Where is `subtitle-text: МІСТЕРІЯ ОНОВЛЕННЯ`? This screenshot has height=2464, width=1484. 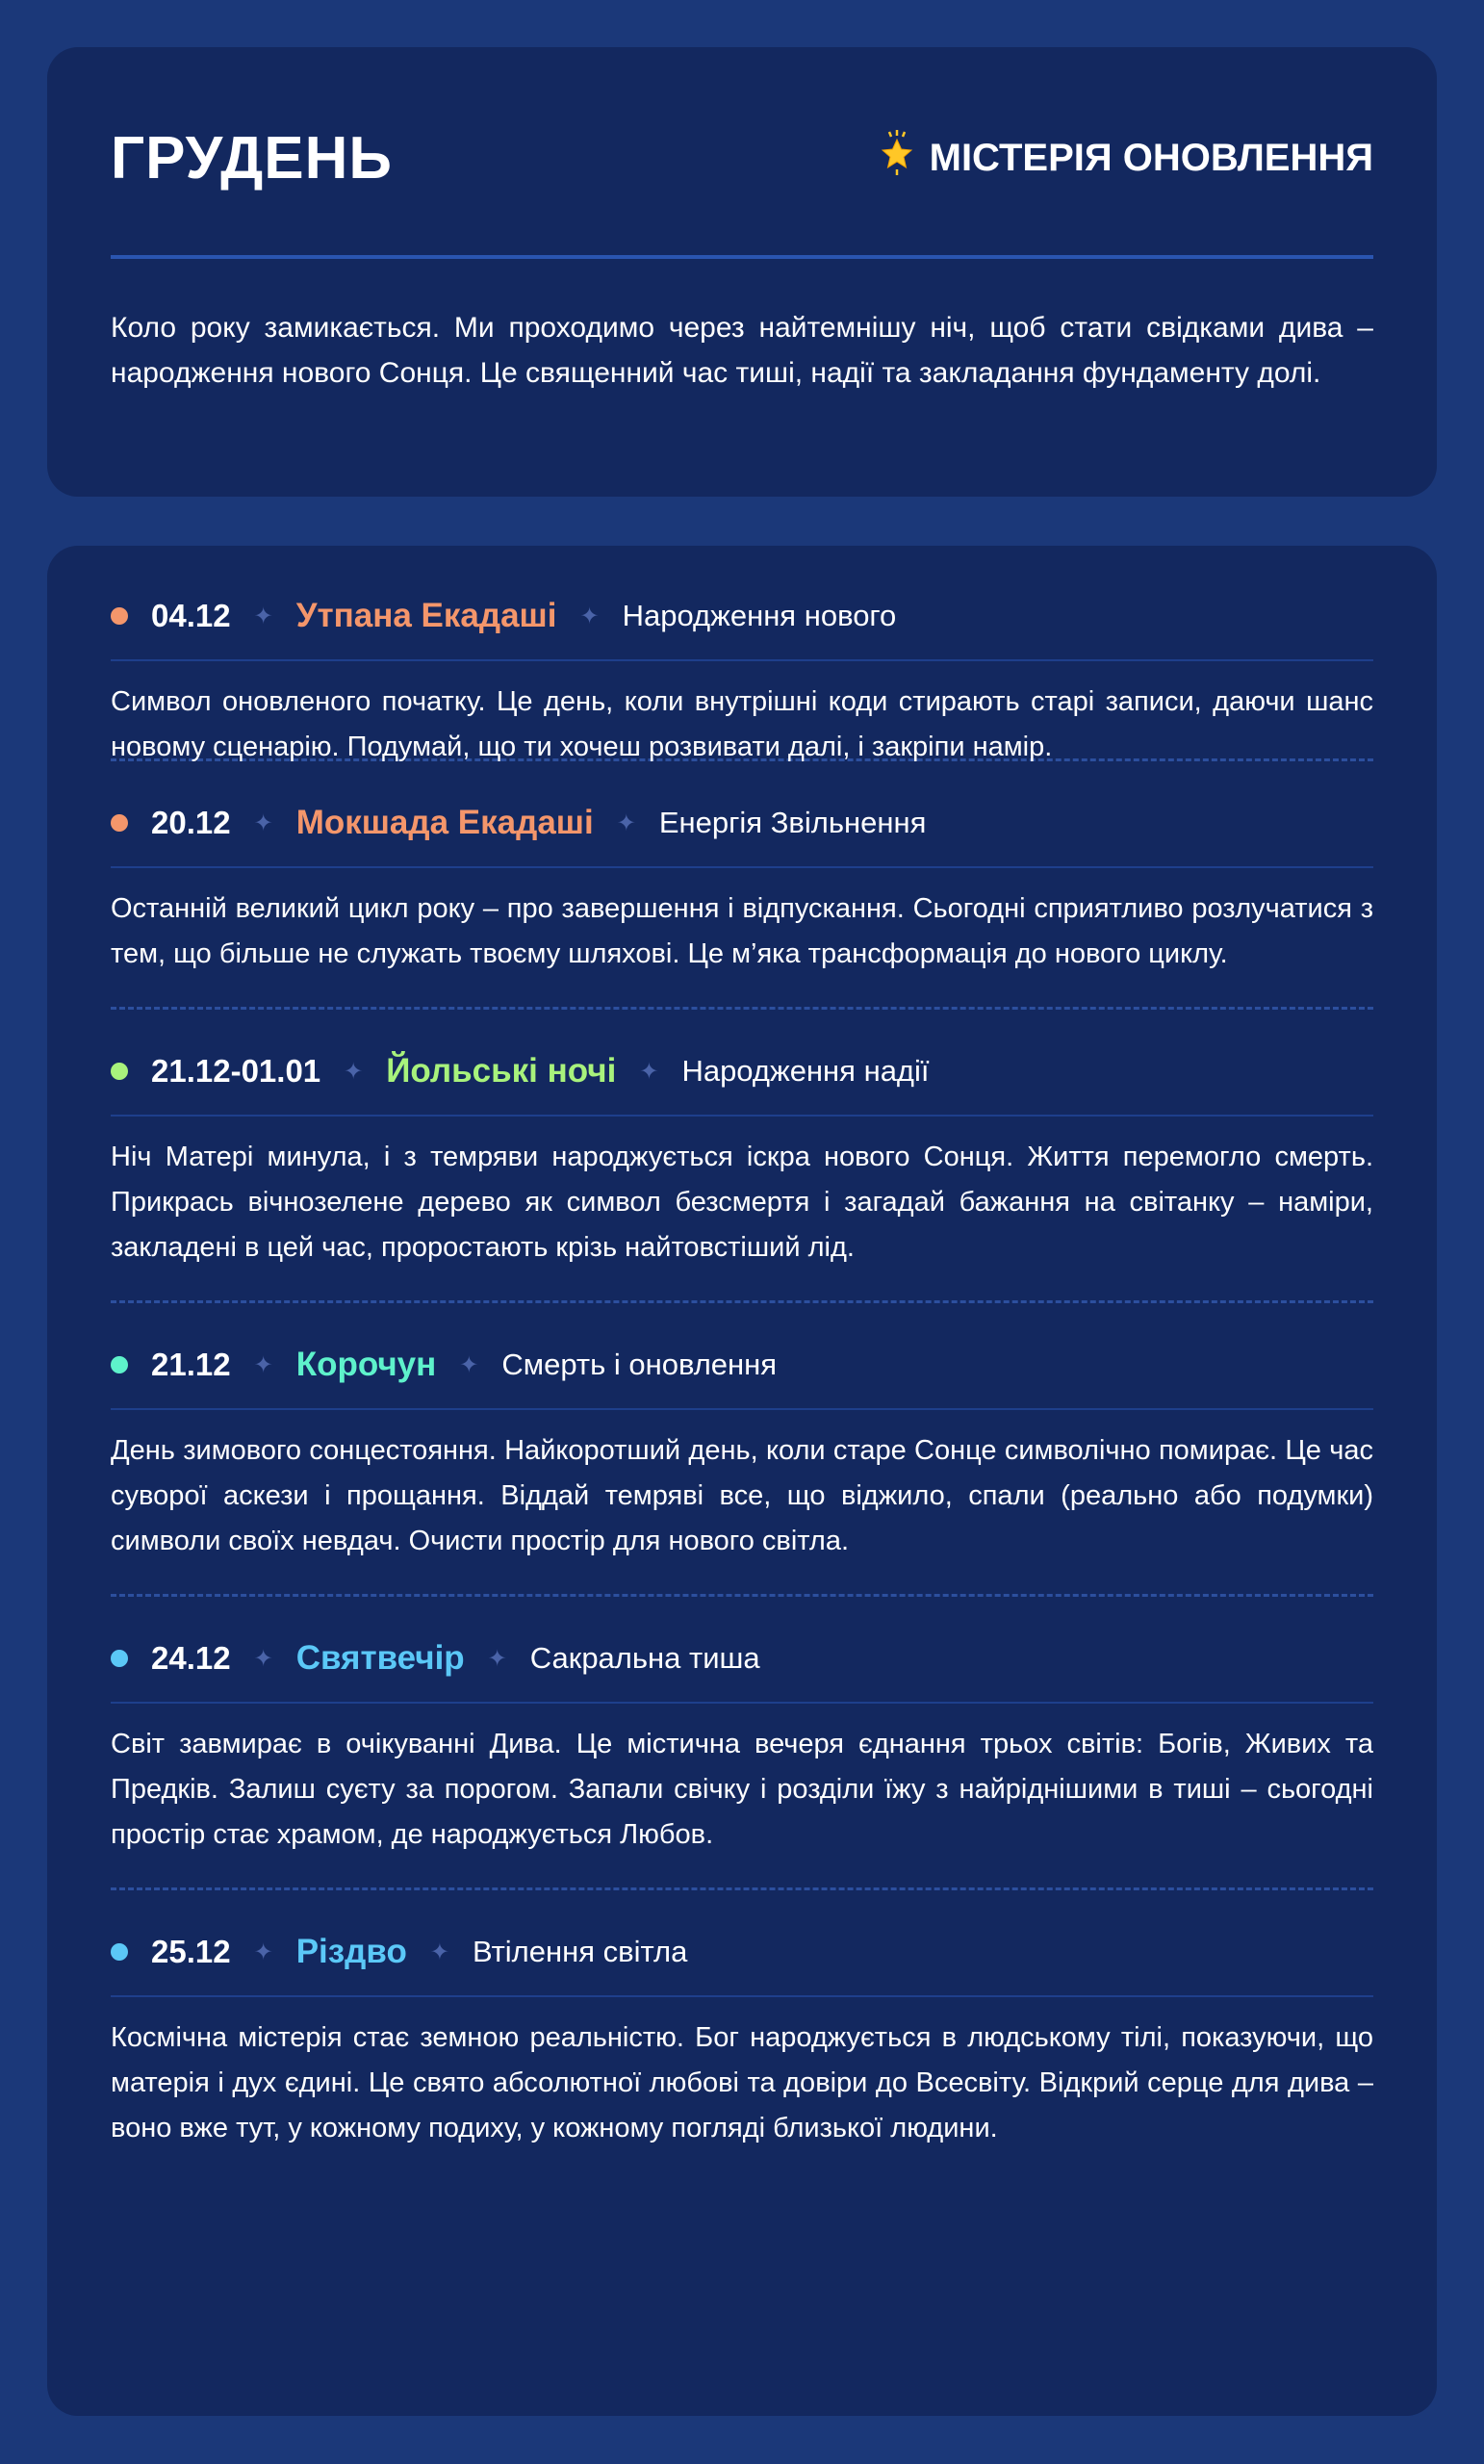 subtitle-text: МІСТЕРІЯ ОНОВЛЕННЯ is located at coordinates (1151, 157).